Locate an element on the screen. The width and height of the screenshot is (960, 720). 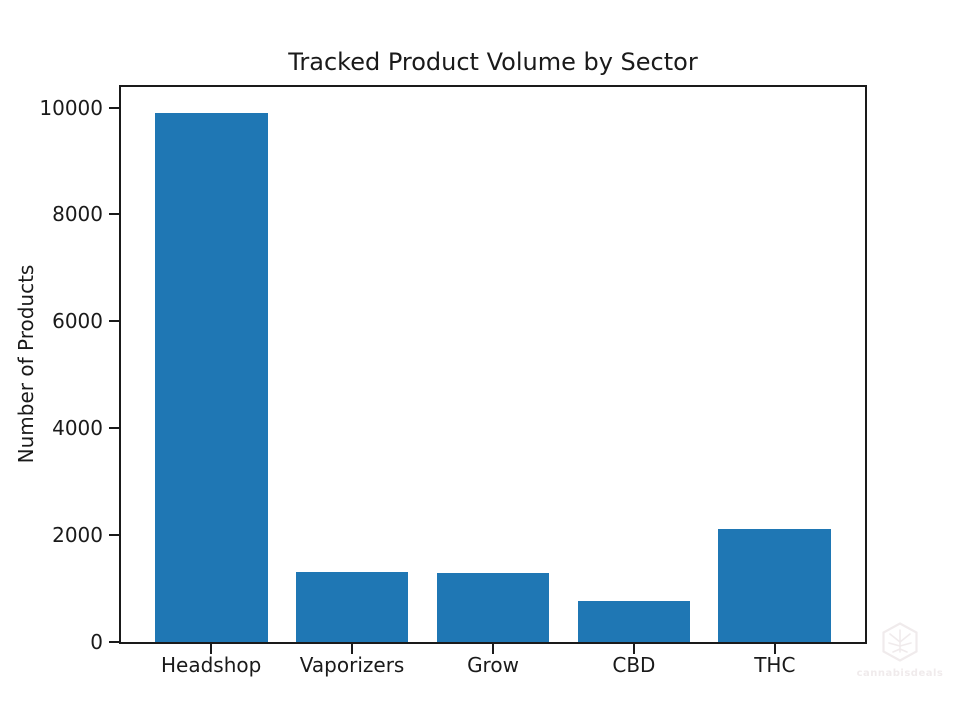
bar-cbd is located at coordinates (634, 621).